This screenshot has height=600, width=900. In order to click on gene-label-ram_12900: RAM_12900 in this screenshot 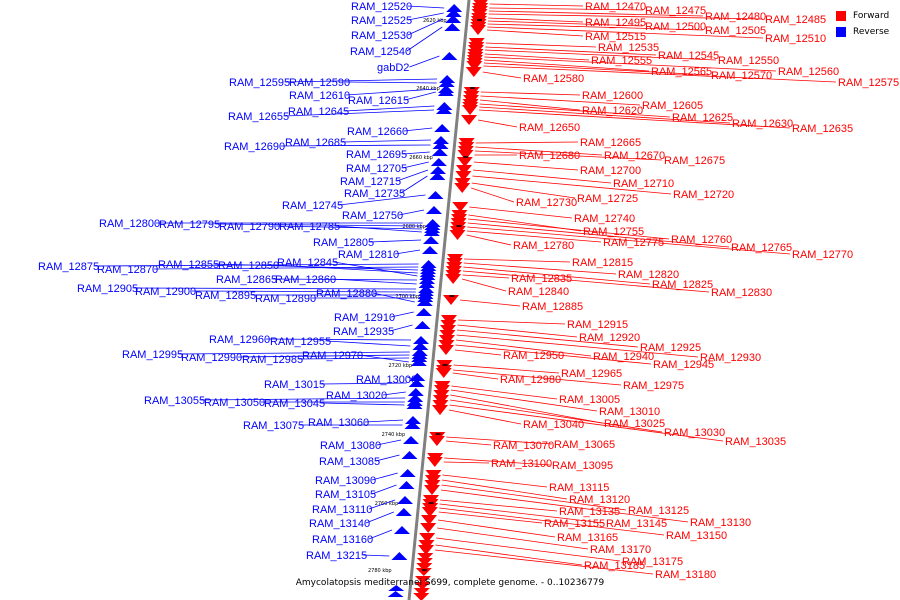, I will do `click(165, 292)`.